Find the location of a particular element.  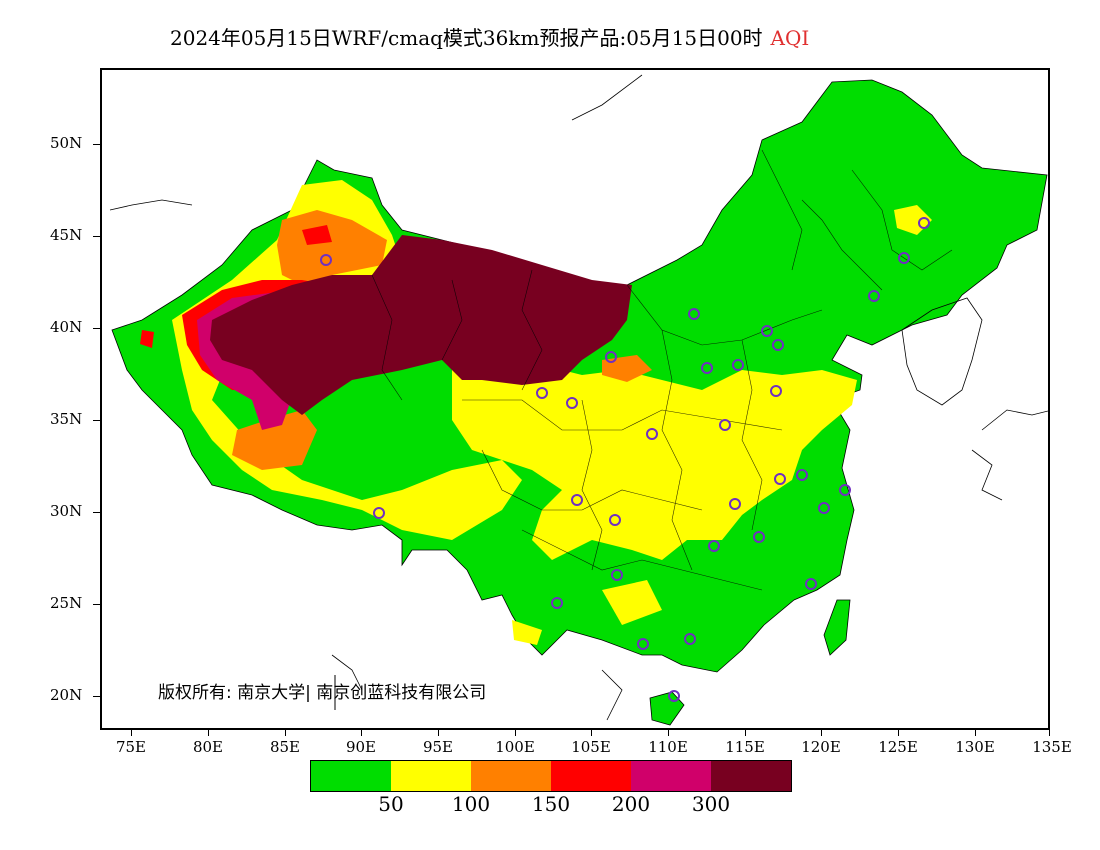

hazardous-region is located at coordinates (421, 325).